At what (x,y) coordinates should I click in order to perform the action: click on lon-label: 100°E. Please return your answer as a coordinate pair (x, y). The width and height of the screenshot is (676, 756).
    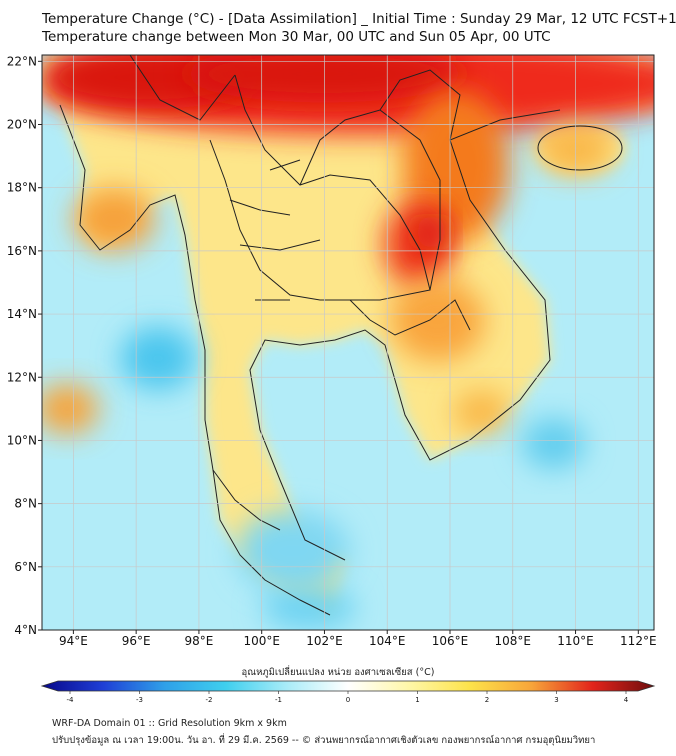
    Looking at the image, I should click on (261, 641).